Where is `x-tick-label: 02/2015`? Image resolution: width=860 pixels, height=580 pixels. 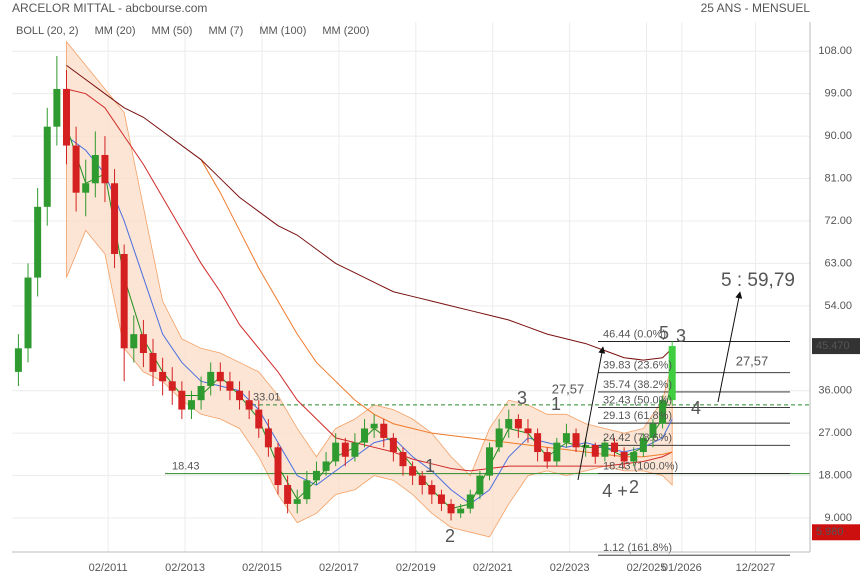
x-tick-label: 02/2015 is located at coordinates (262, 568).